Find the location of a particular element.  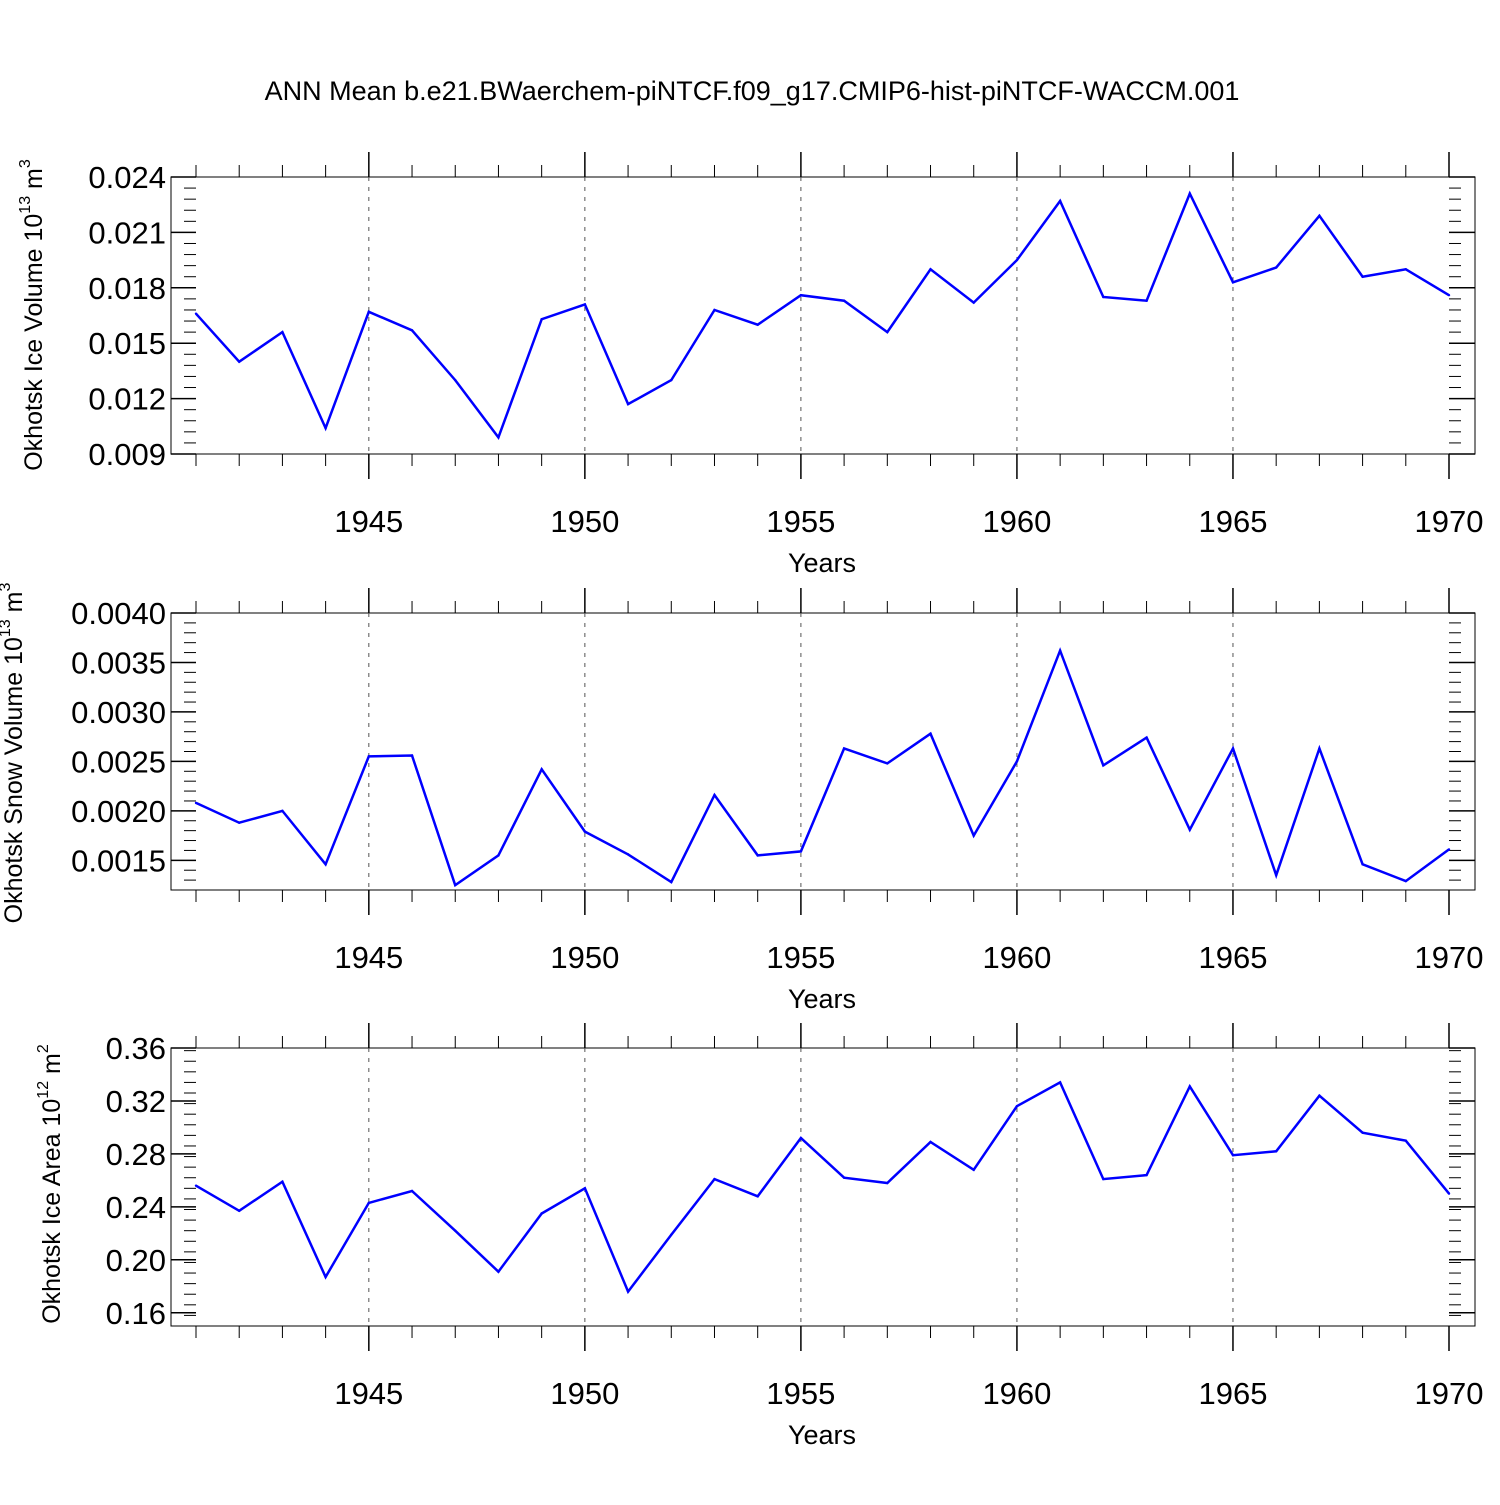

y-axis-title: Okhotsk Ice Area 1012 m2 is located at coordinates (50, 1184).